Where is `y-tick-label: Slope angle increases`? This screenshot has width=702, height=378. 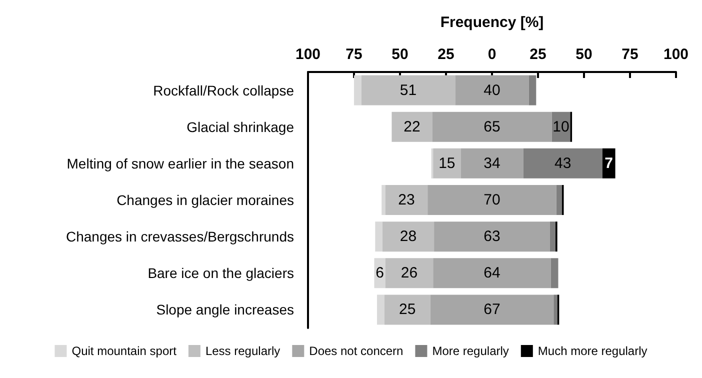
y-tick-label: Slope angle increases is located at coordinates (225, 310).